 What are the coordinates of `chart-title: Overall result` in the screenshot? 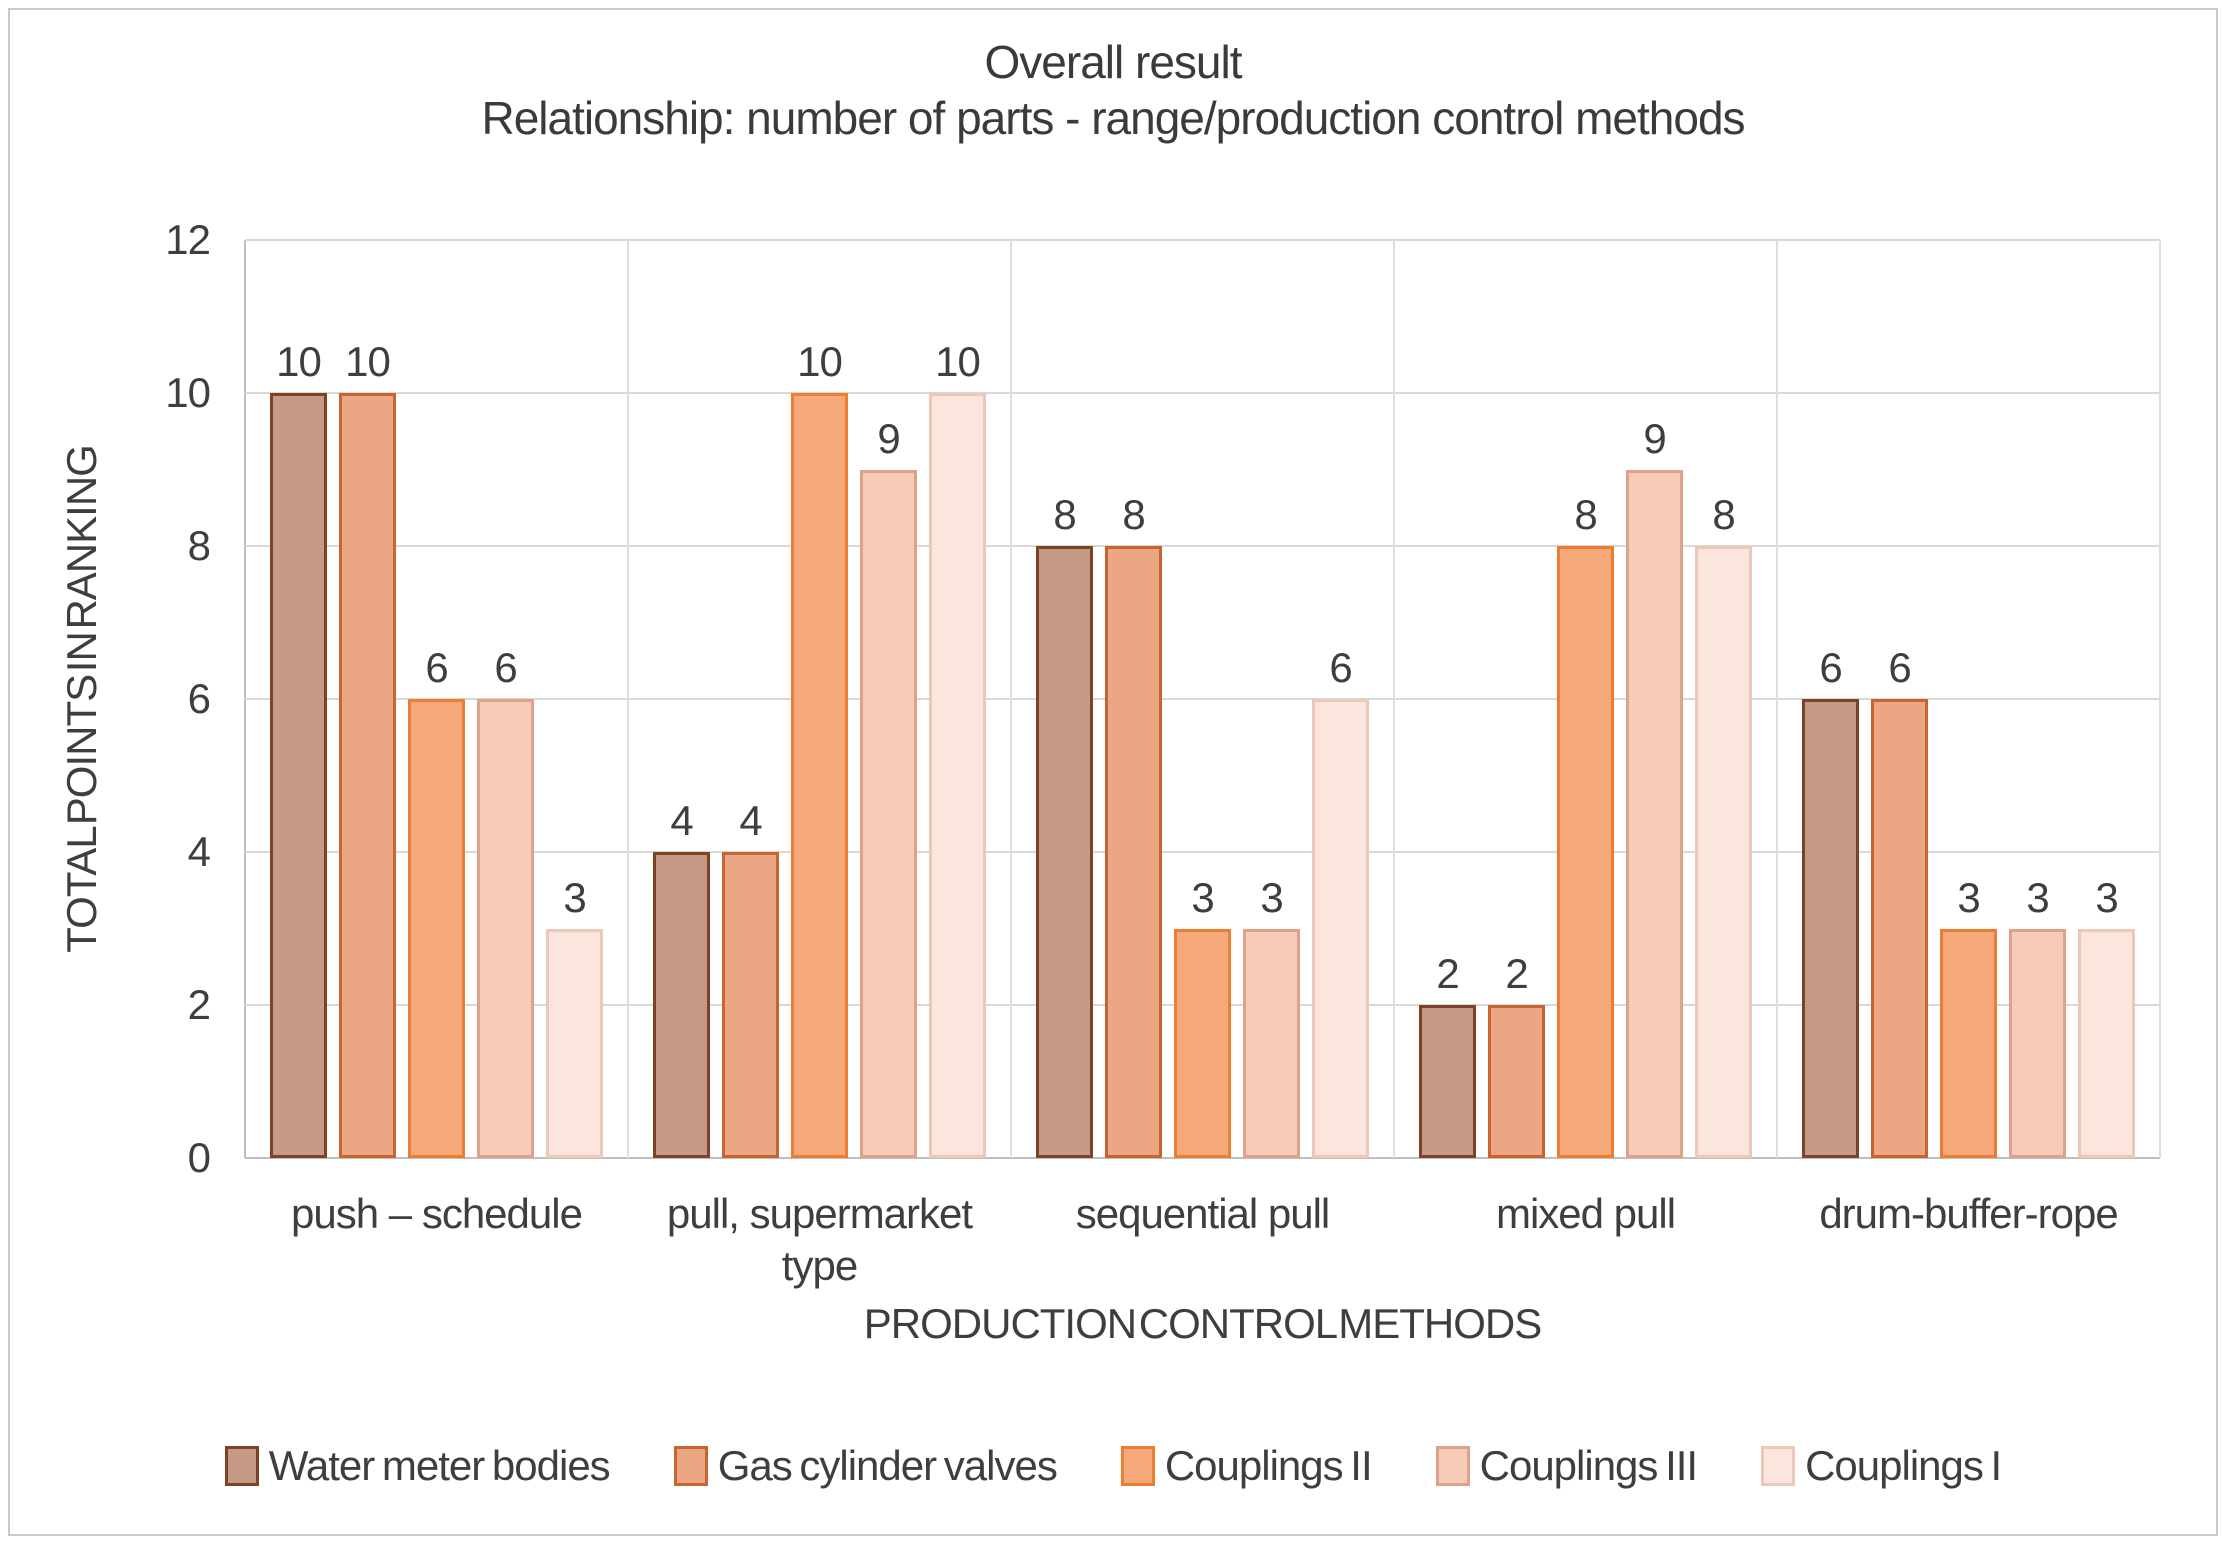 It's located at (1113, 62).